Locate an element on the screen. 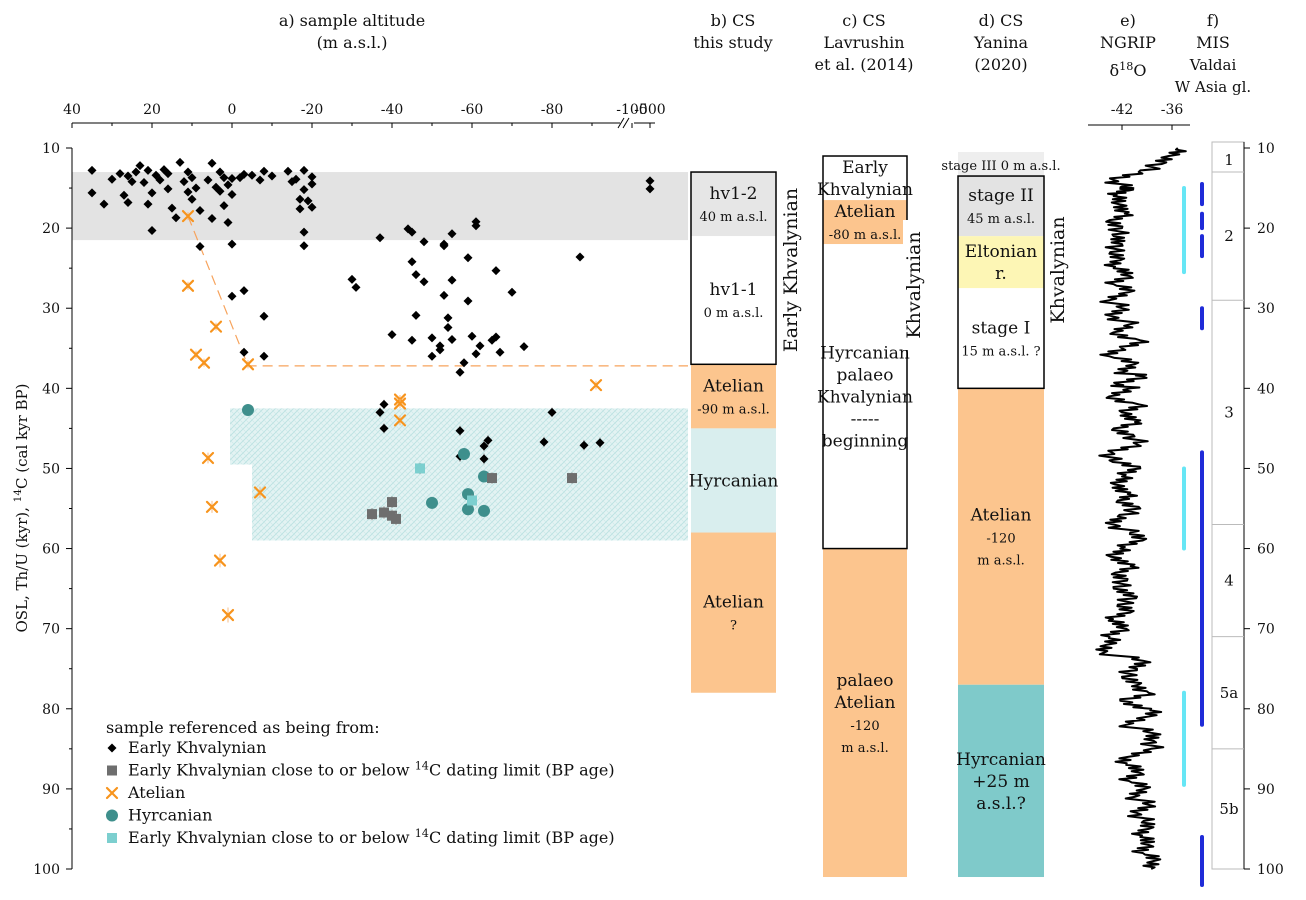 This screenshot has height=900, width=1306. mis-y-tick-label: 100 is located at coordinates (1270, 870).